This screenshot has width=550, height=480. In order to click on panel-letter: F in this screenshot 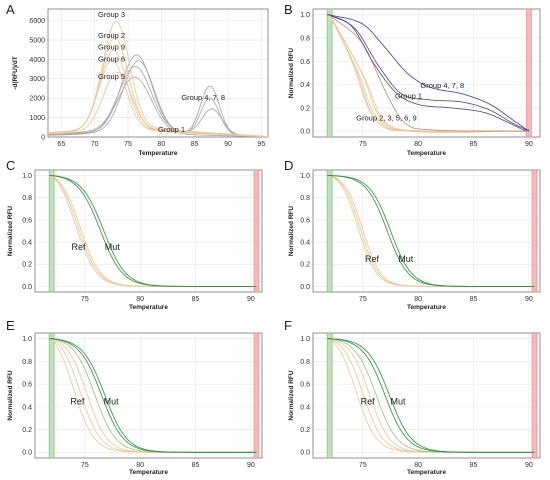, I will do `click(288, 325)`.